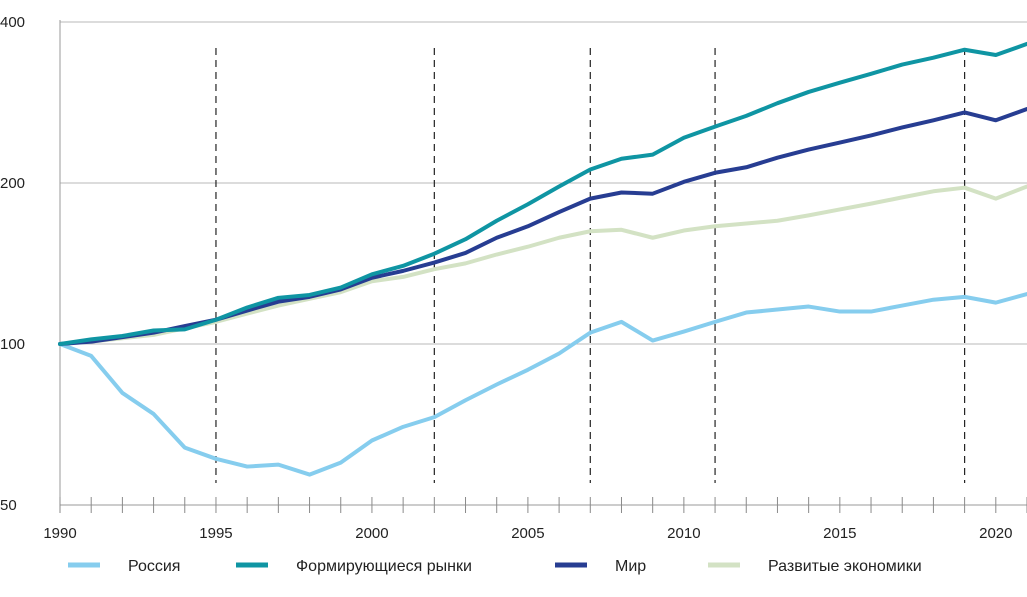 The width and height of the screenshot is (1027, 597). I want to click on x-tick-label-2015: 2015, so click(839, 533).